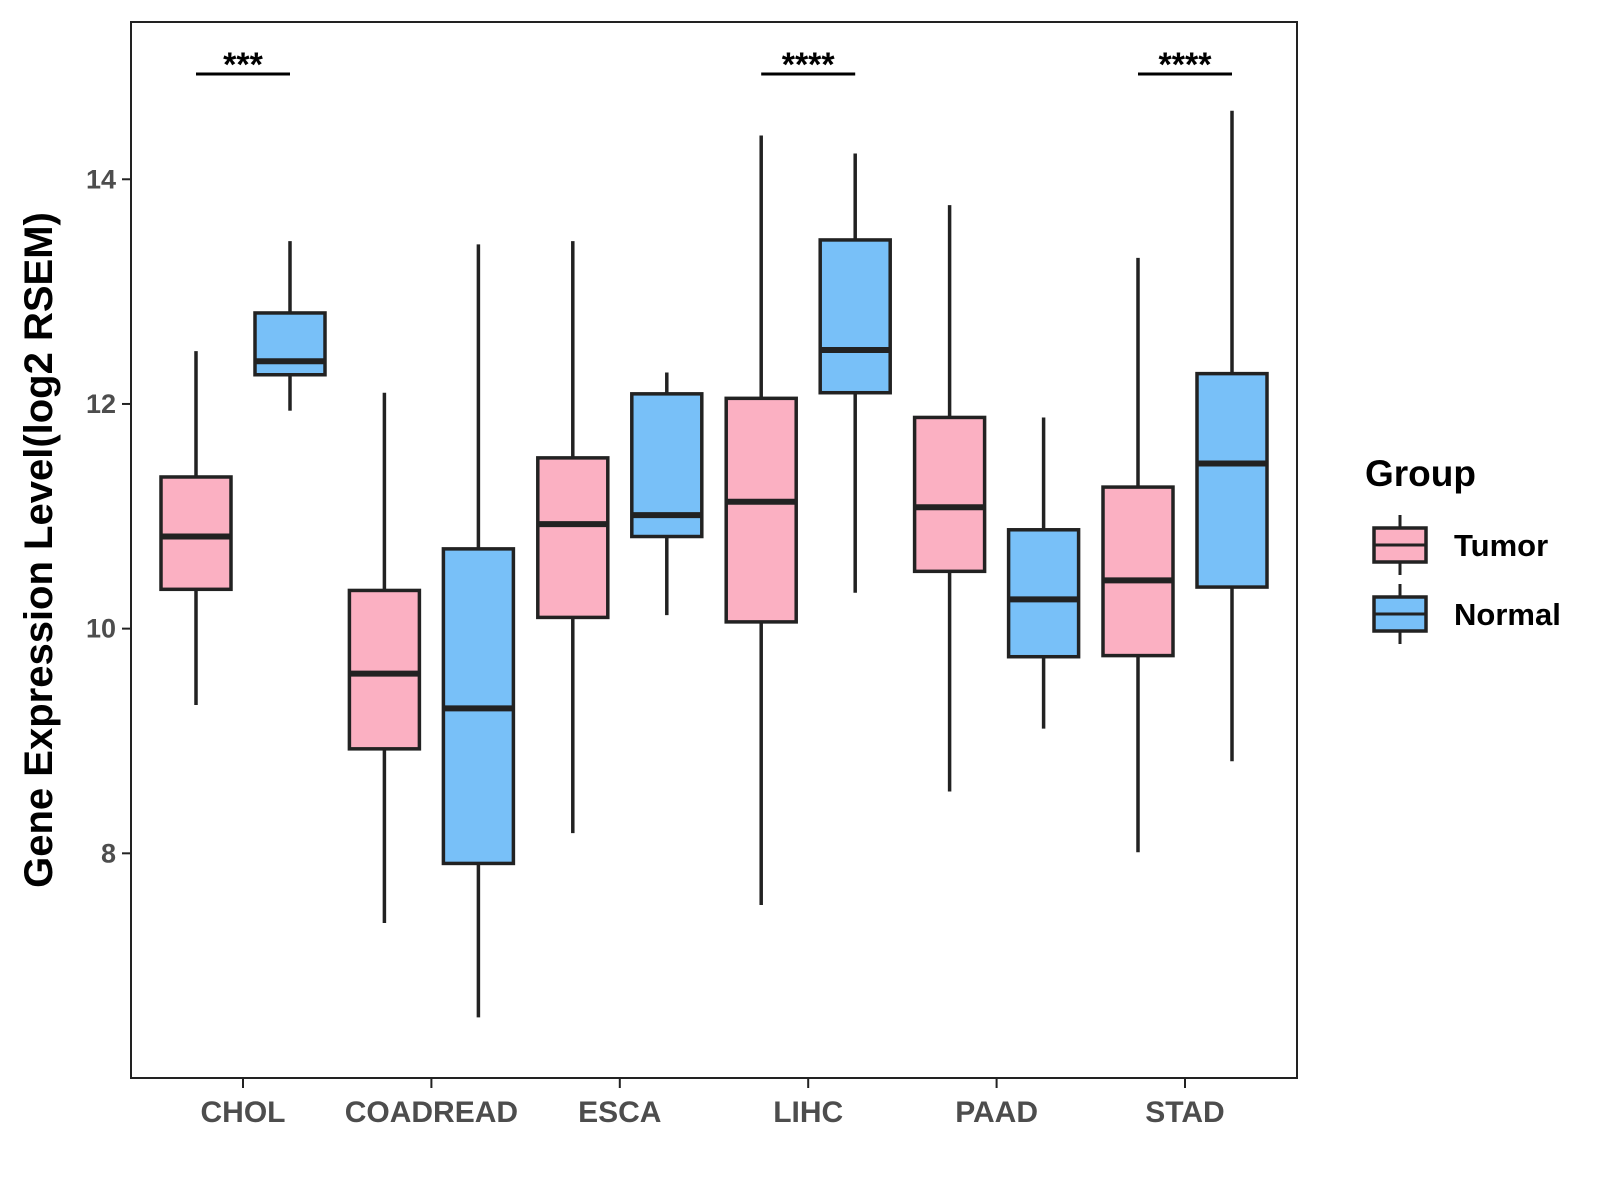  What do you see at coordinates (1501, 545) in the screenshot?
I see `legend-label-tumor: Tumor` at bounding box center [1501, 545].